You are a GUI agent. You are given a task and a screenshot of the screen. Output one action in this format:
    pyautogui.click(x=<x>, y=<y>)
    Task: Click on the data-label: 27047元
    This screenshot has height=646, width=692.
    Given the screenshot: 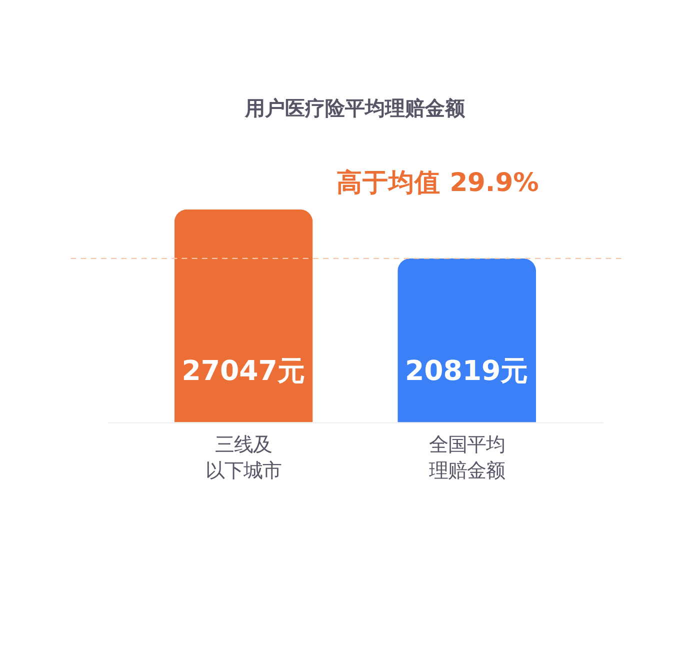 What is the action you would take?
    pyautogui.click(x=244, y=371)
    